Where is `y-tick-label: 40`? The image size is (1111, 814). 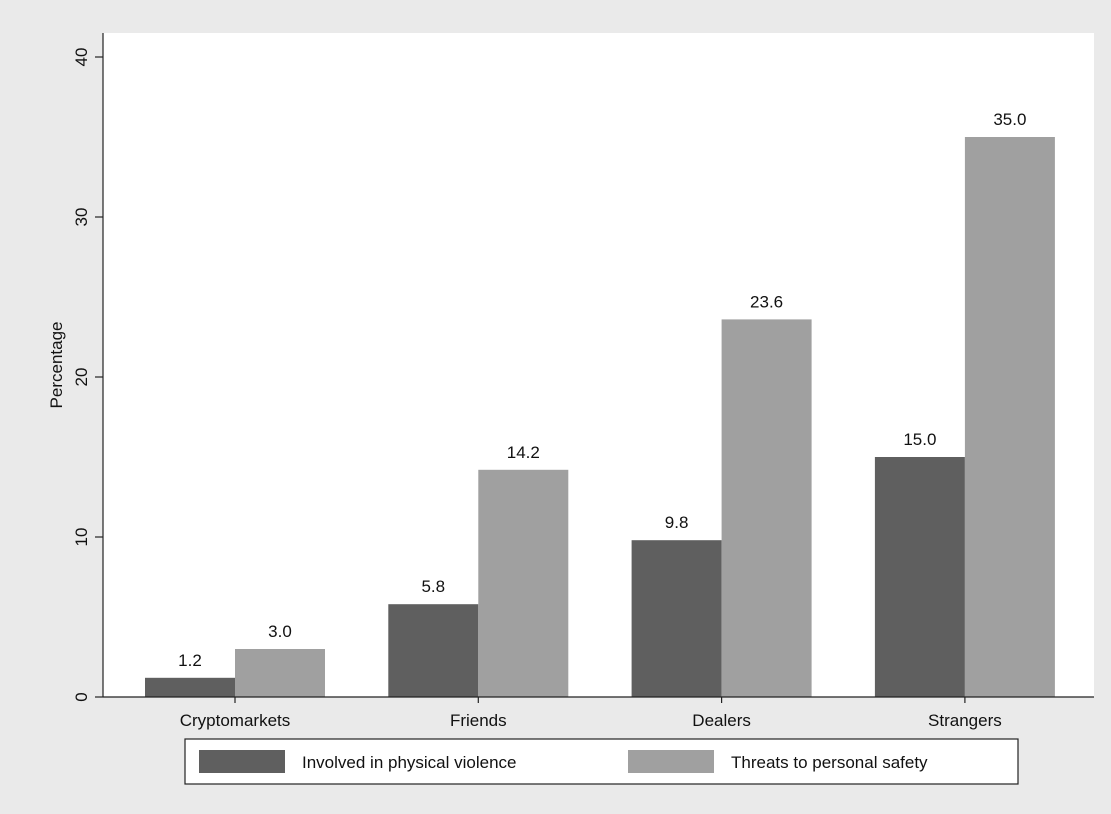
y-tick-label: 40 is located at coordinates (81, 57).